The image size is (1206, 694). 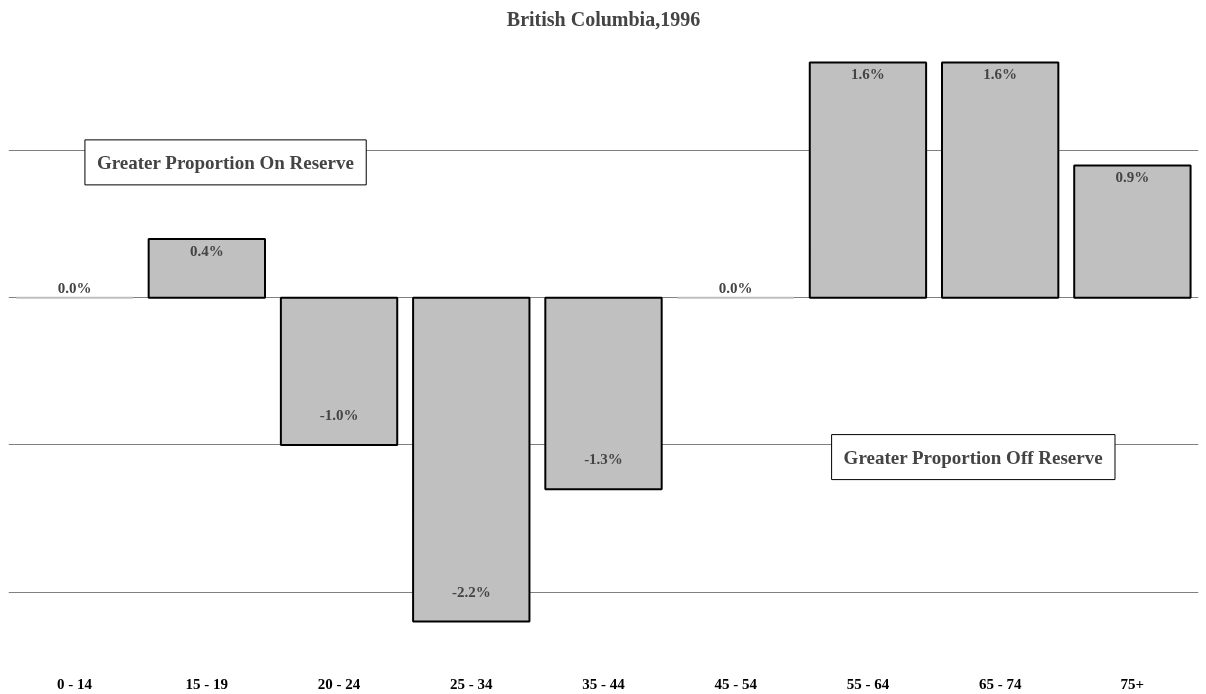 I want to click on x-tick-label: 0 - 14, so click(x=75, y=683).